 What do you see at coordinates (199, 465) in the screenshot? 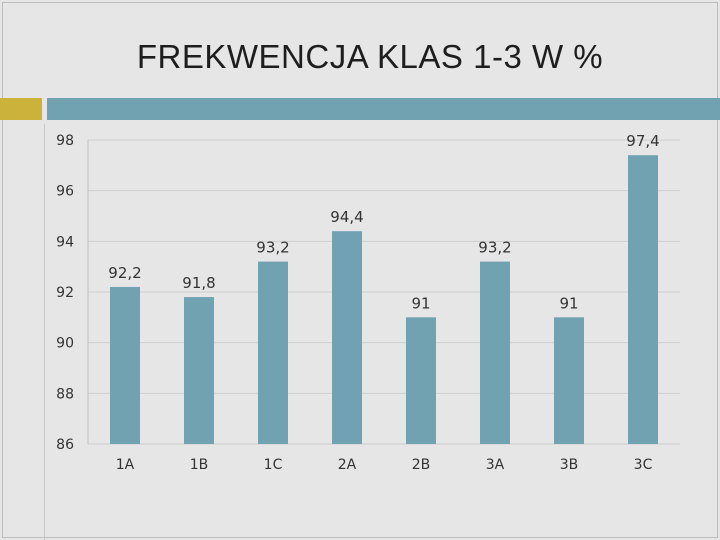
I see `x-tick-label: 1B` at bounding box center [199, 465].